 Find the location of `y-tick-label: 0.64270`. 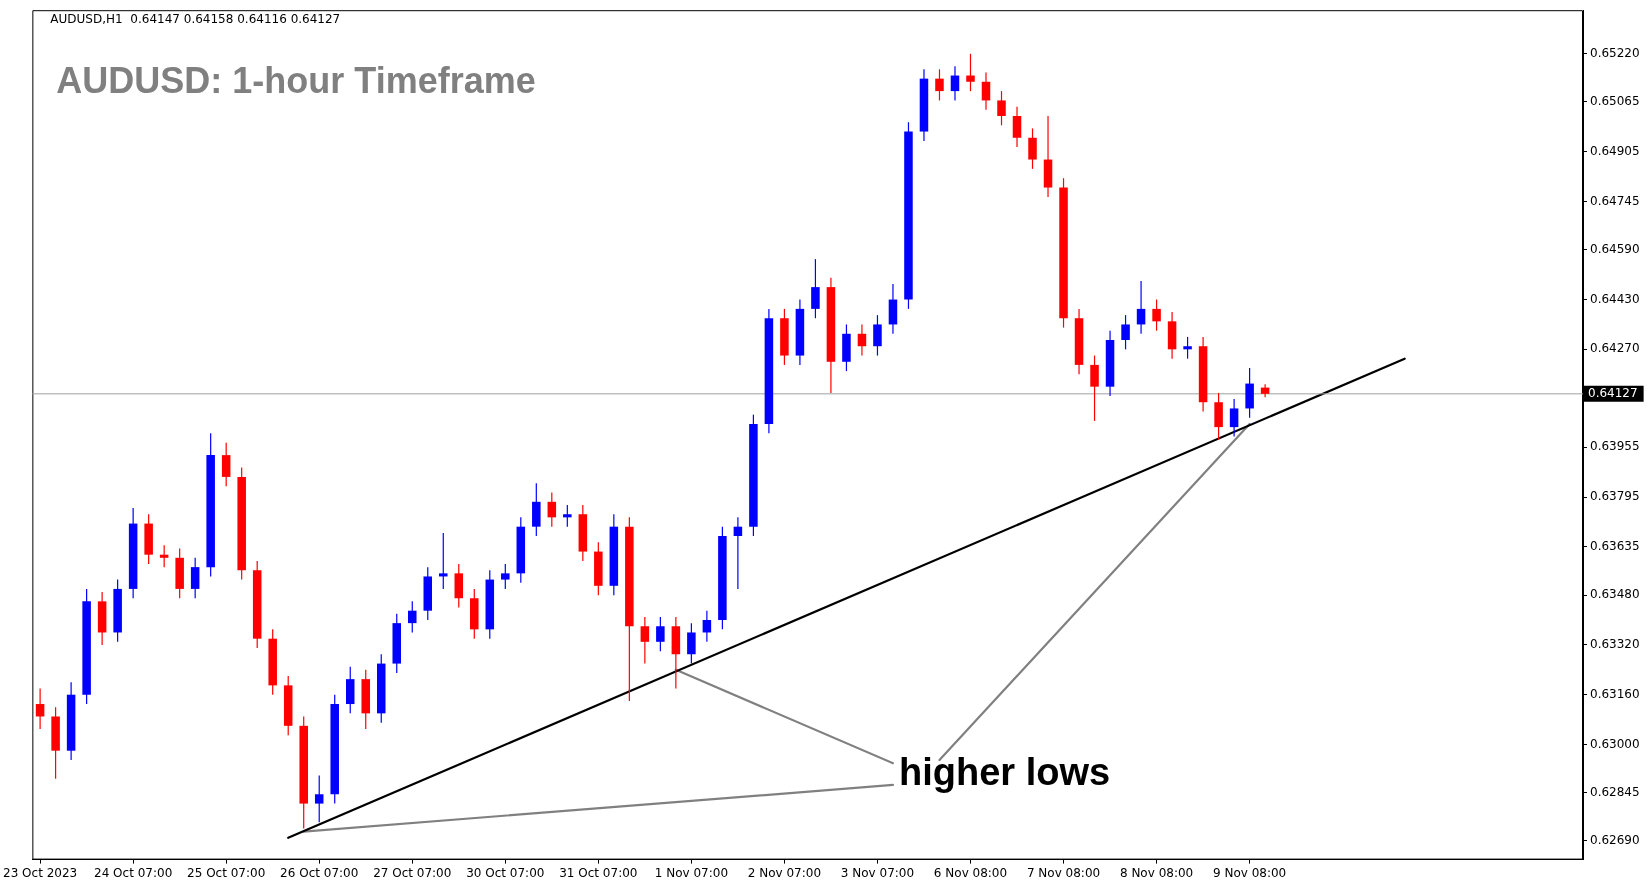

y-tick-label: 0.64270 is located at coordinates (1615, 348).